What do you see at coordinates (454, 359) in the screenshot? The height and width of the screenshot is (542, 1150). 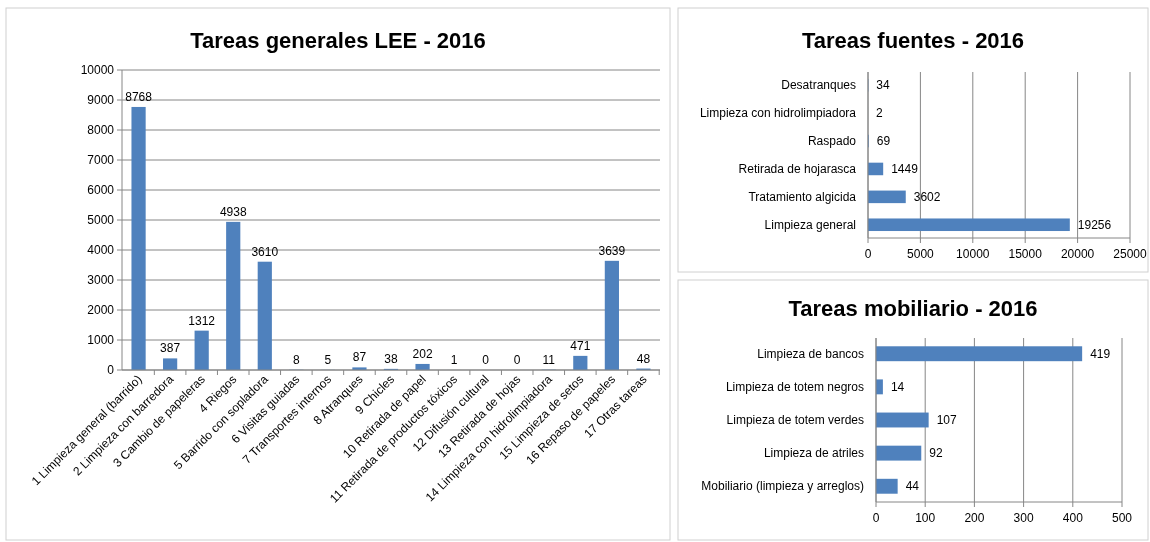 I see `data-label: 1` at bounding box center [454, 359].